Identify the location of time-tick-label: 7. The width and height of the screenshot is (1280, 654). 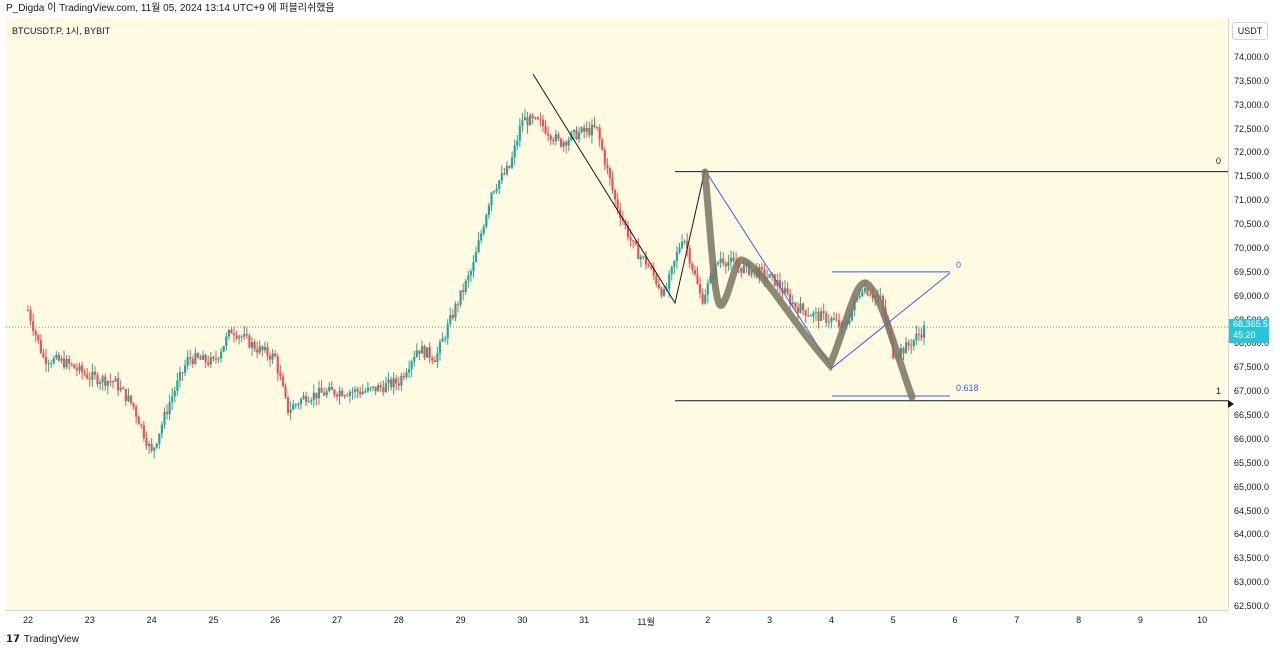
(1017, 620).